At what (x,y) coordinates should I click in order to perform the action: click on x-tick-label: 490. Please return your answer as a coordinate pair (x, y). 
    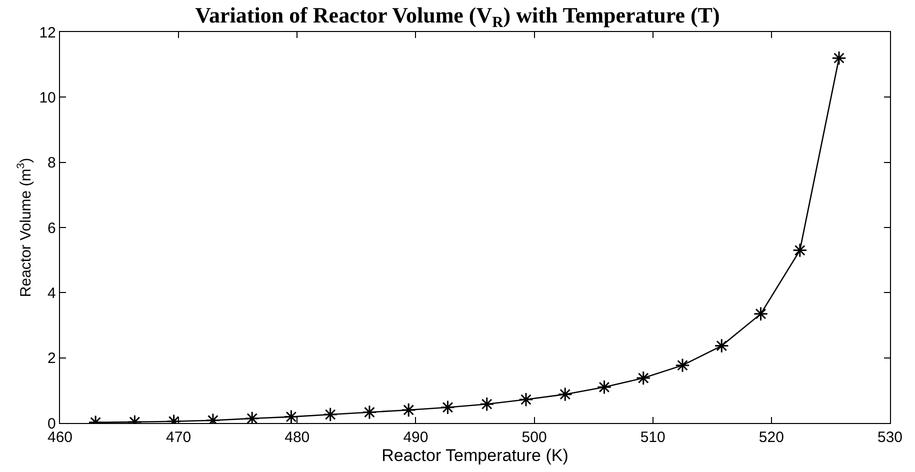
    Looking at the image, I should click on (415, 437).